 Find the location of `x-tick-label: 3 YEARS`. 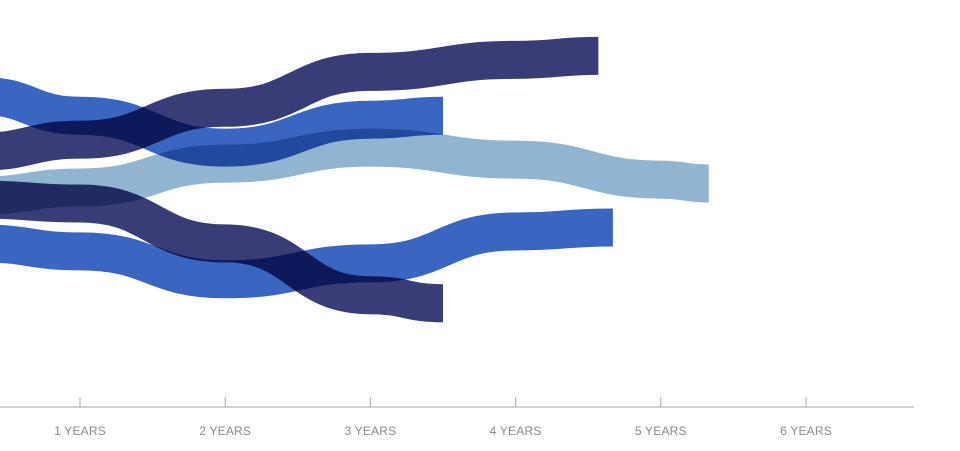

x-tick-label: 3 YEARS is located at coordinates (370, 431).